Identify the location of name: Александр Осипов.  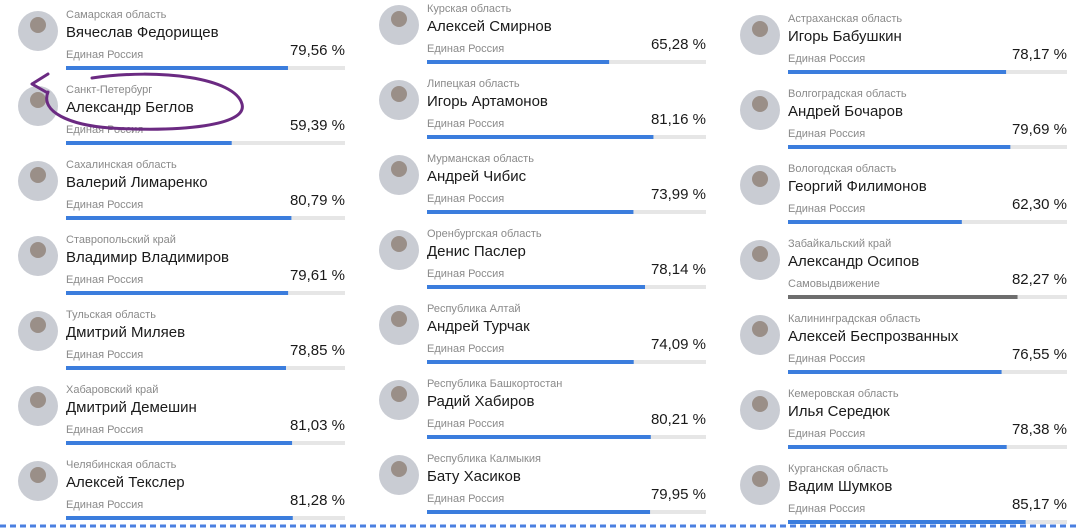
(853, 261).